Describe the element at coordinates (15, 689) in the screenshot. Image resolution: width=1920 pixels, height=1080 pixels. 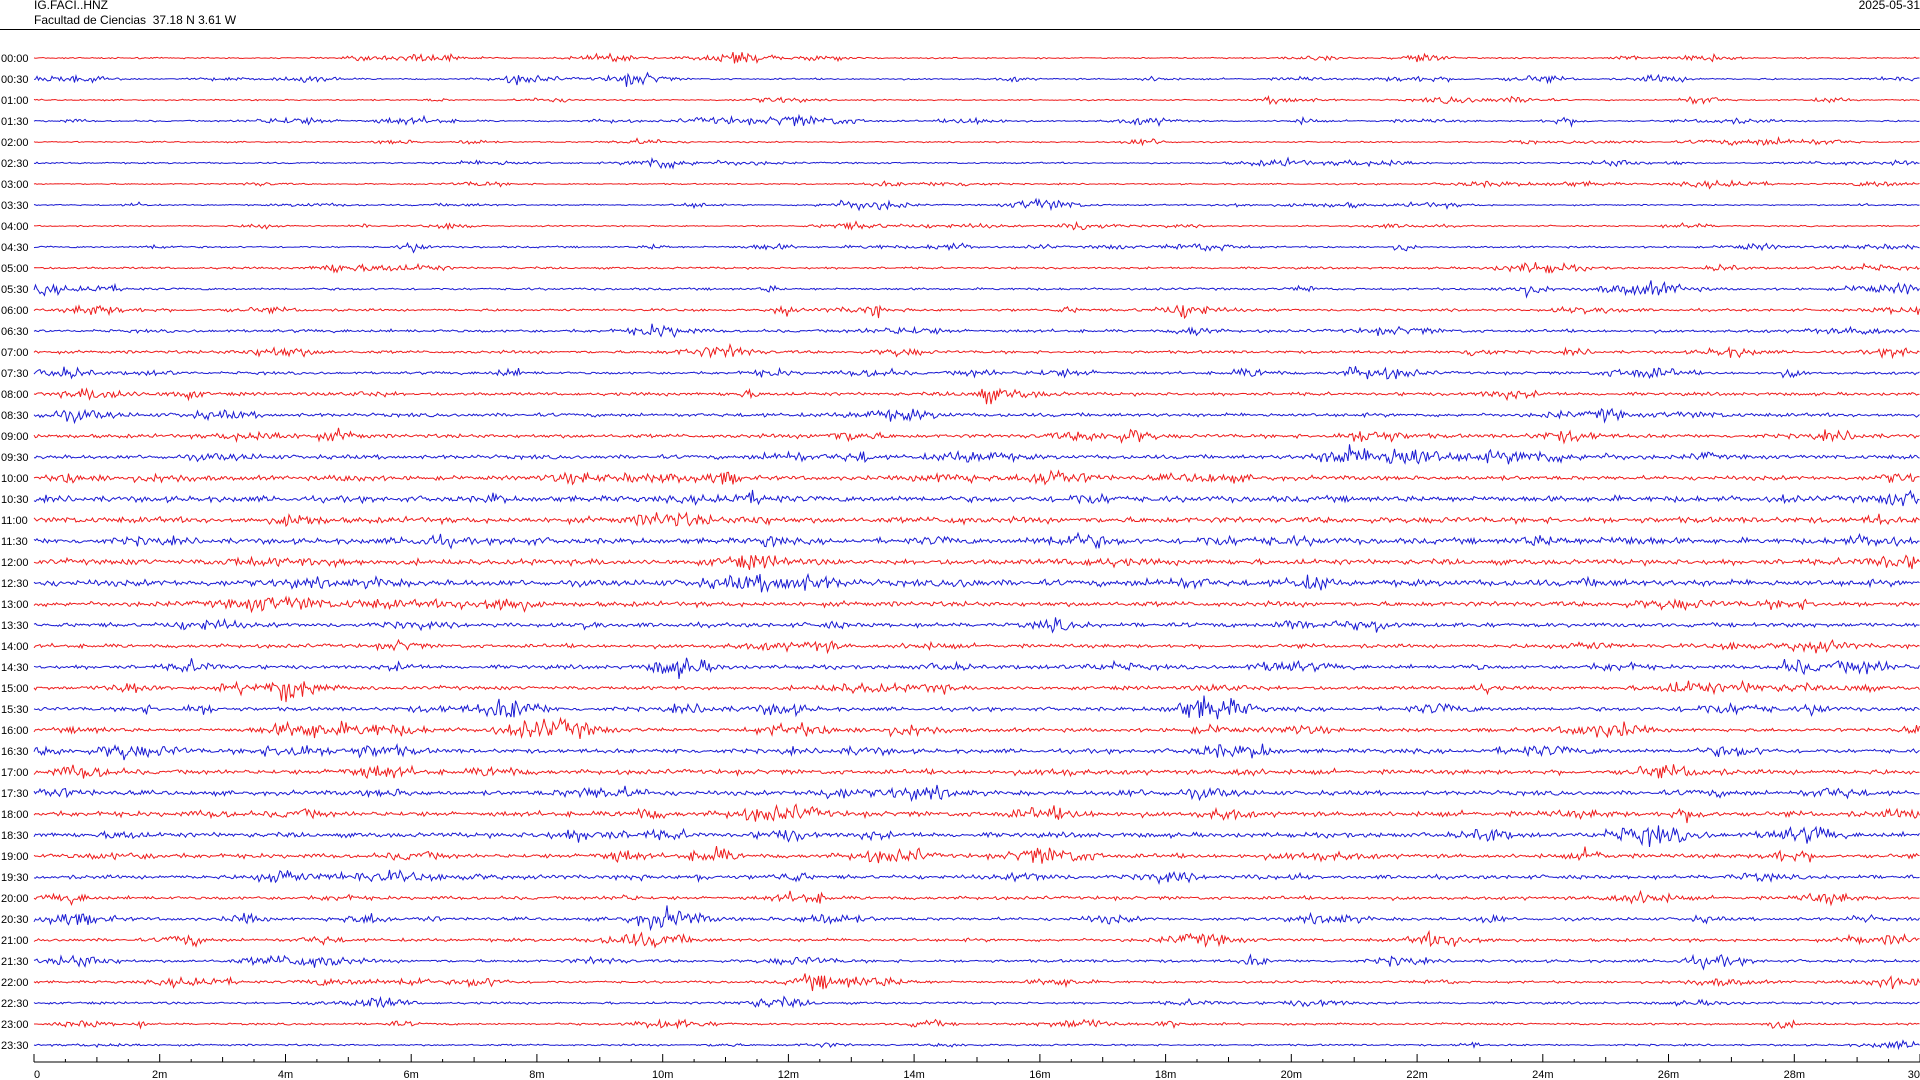
I see `row-label: 15:00` at that location.